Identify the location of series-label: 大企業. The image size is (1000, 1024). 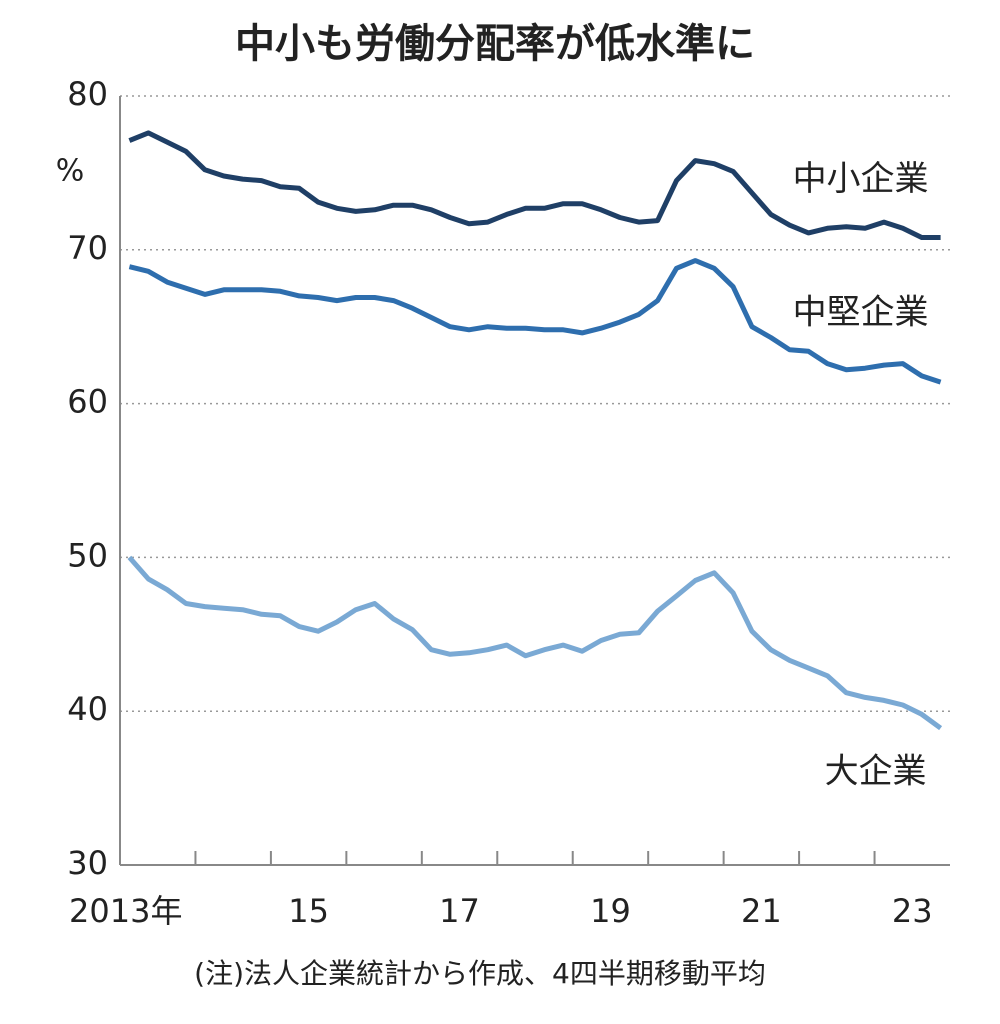
(876, 772).